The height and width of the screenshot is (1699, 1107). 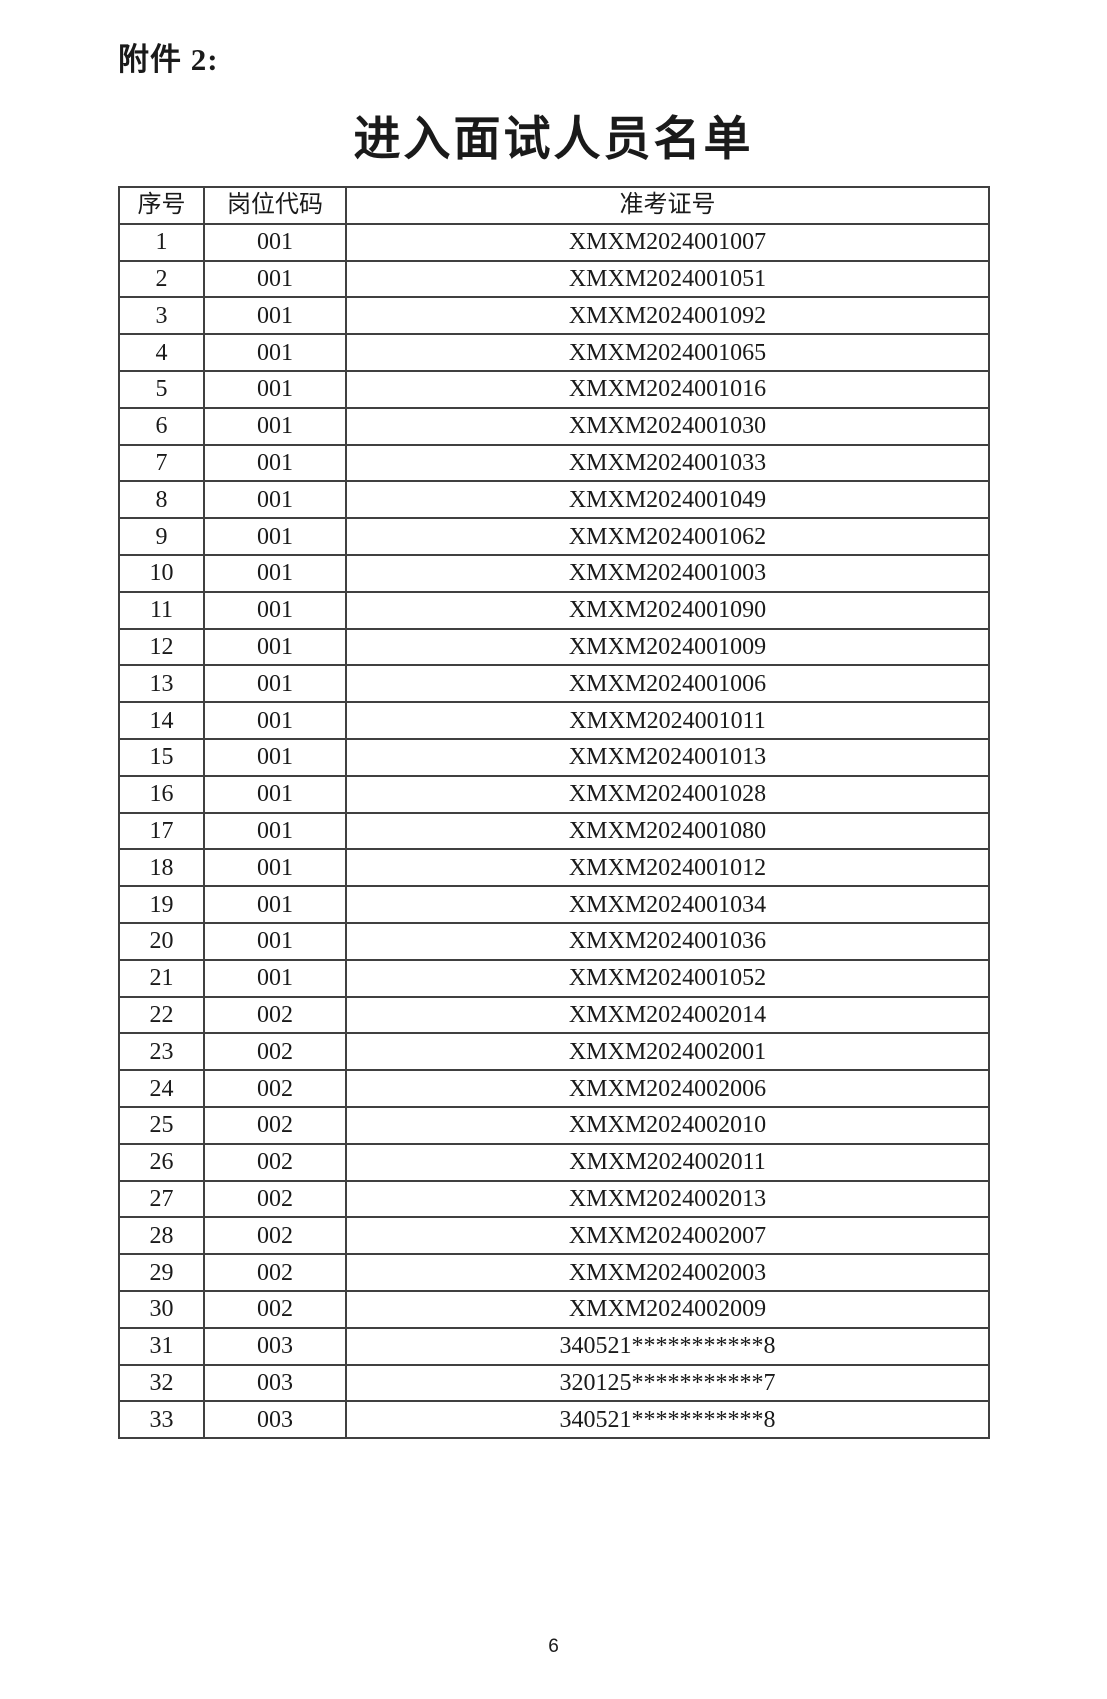 I want to click on table-row: 22 002 XMXM2024002014, so click(x=554, y=1015).